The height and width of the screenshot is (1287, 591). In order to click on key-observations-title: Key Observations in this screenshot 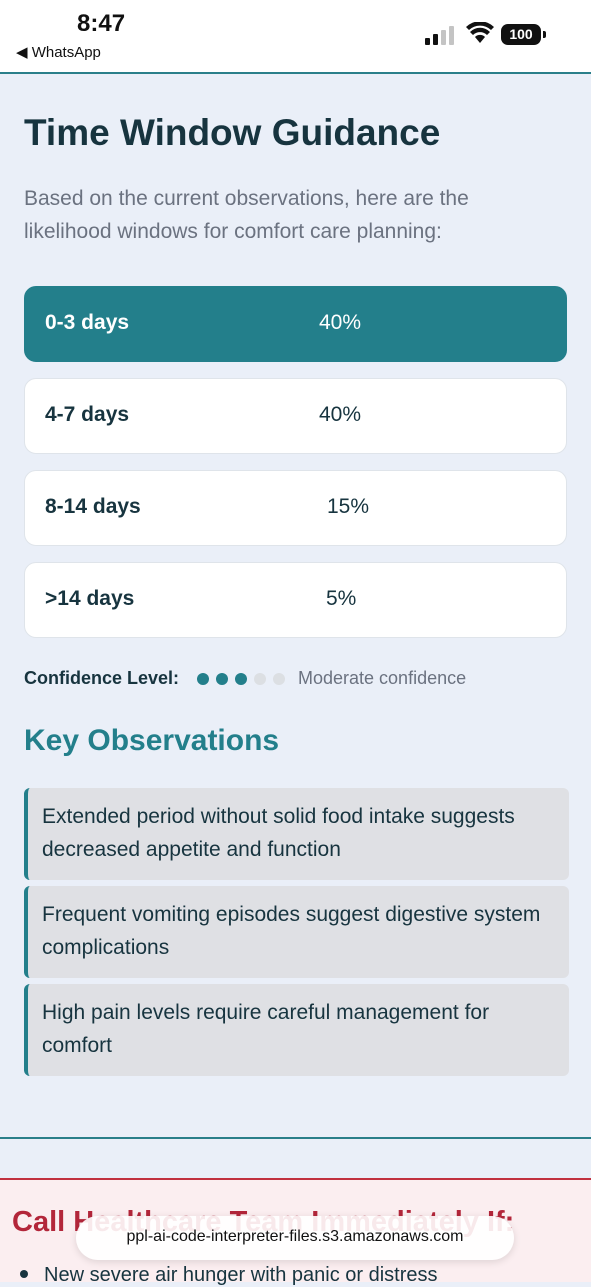, I will do `click(152, 740)`.